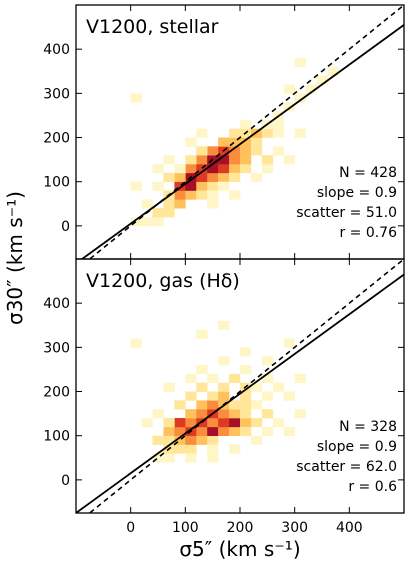 This screenshot has width=407, height=570. I want to click on heatmap-cells-gas, so click(218, 391).